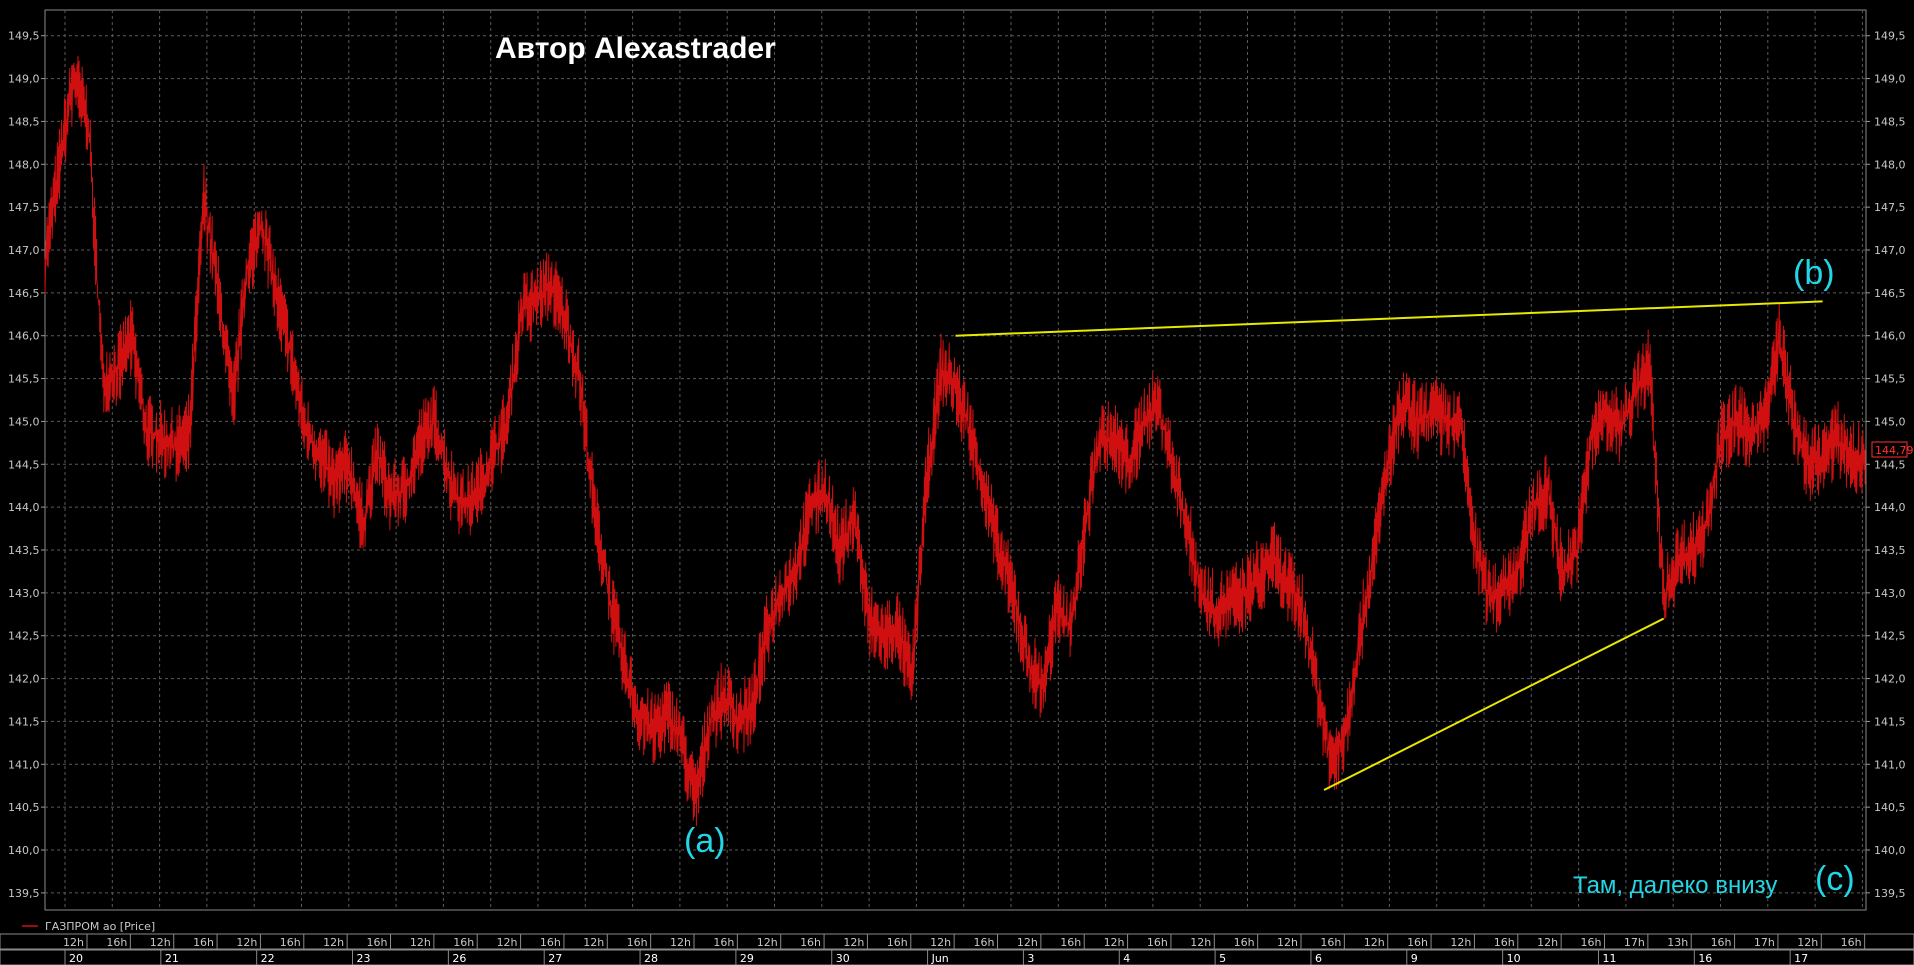  What do you see at coordinates (1890, 79) in the screenshot?
I see `y-tick-label-right: 149,0` at bounding box center [1890, 79].